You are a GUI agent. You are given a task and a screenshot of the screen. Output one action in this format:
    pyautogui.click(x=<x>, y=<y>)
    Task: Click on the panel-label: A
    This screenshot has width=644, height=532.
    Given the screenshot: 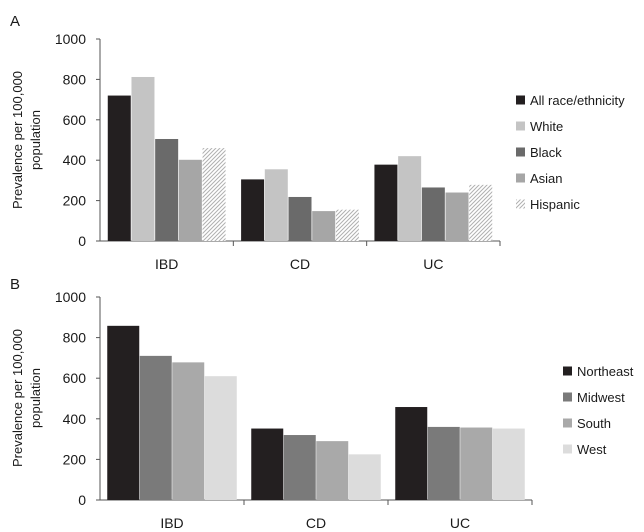 What is the action you would take?
    pyautogui.click(x=15, y=21)
    